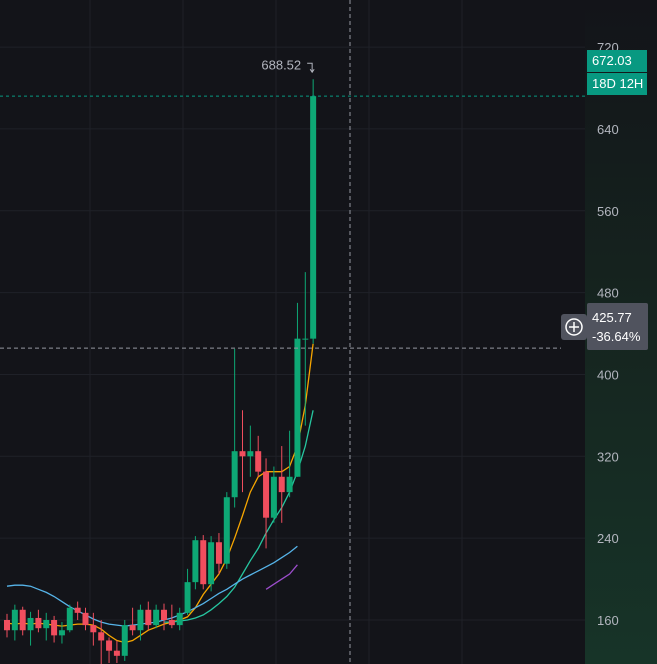  I want to click on price-tick-label: 240, so click(608, 538).